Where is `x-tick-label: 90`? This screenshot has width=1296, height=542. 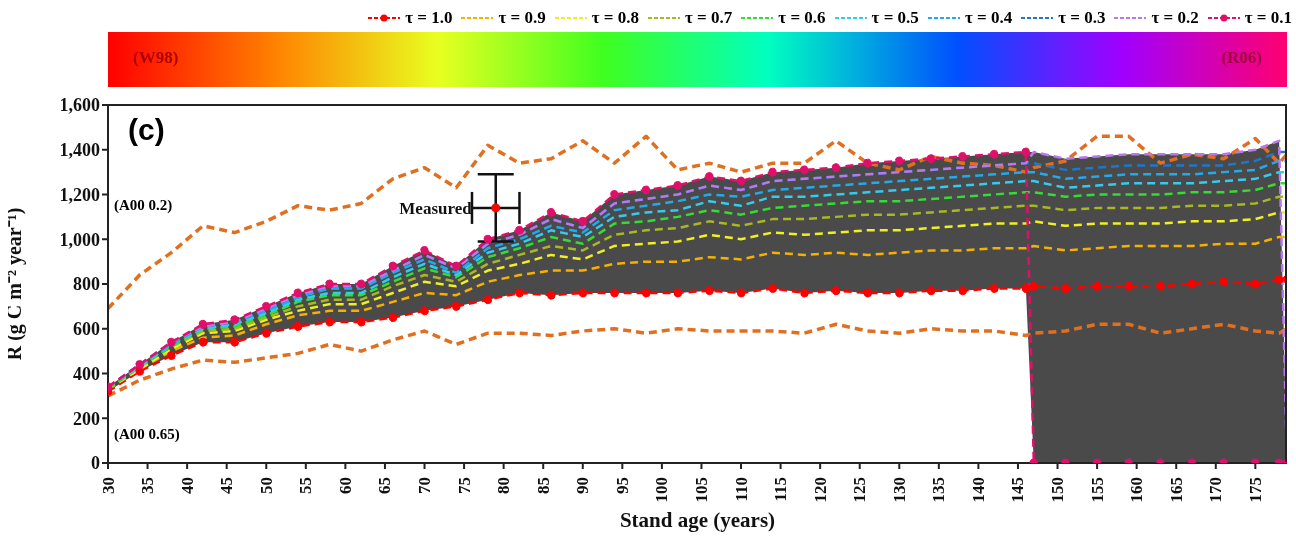 x-tick-label: 90 is located at coordinates (583, 485).